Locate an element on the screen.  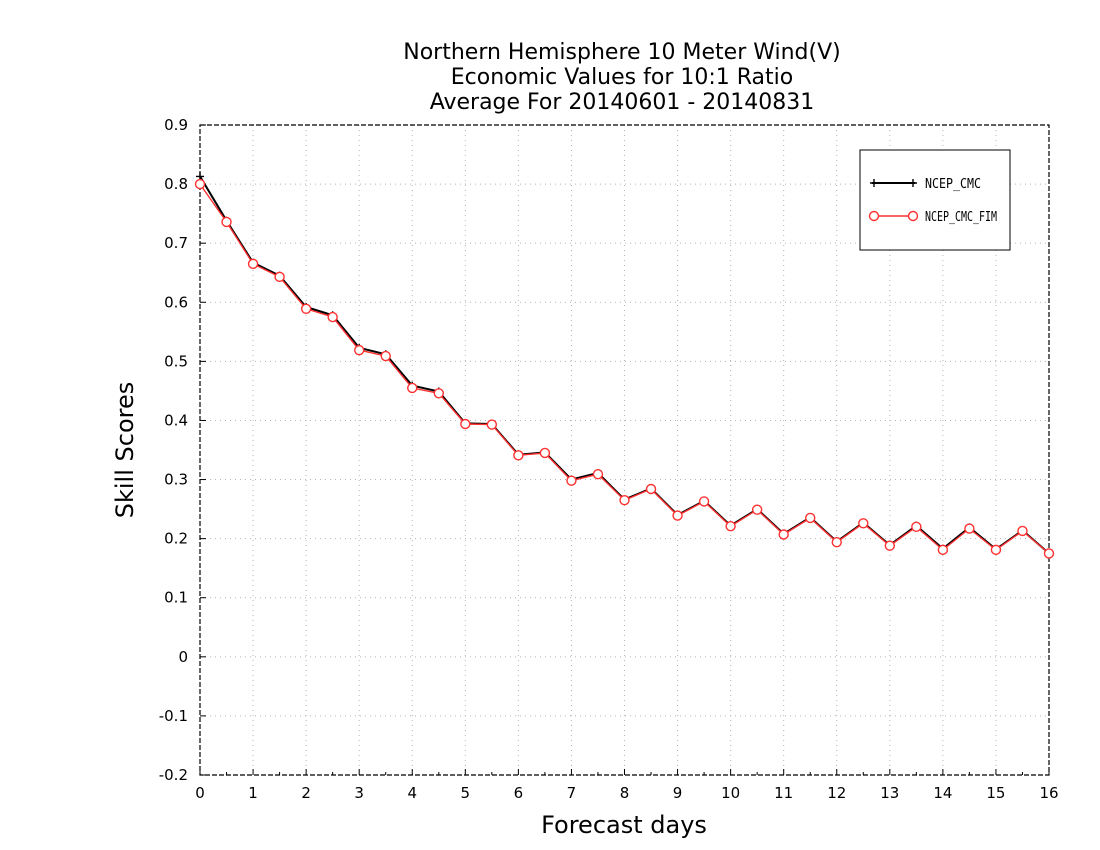
y-axis-tick-labels: 0.9 0.8 0.7 0.6 0.5 0.4 0.3 0.2 0.1 0 -0.1 -0.2 is located at coordinates (173, 450).